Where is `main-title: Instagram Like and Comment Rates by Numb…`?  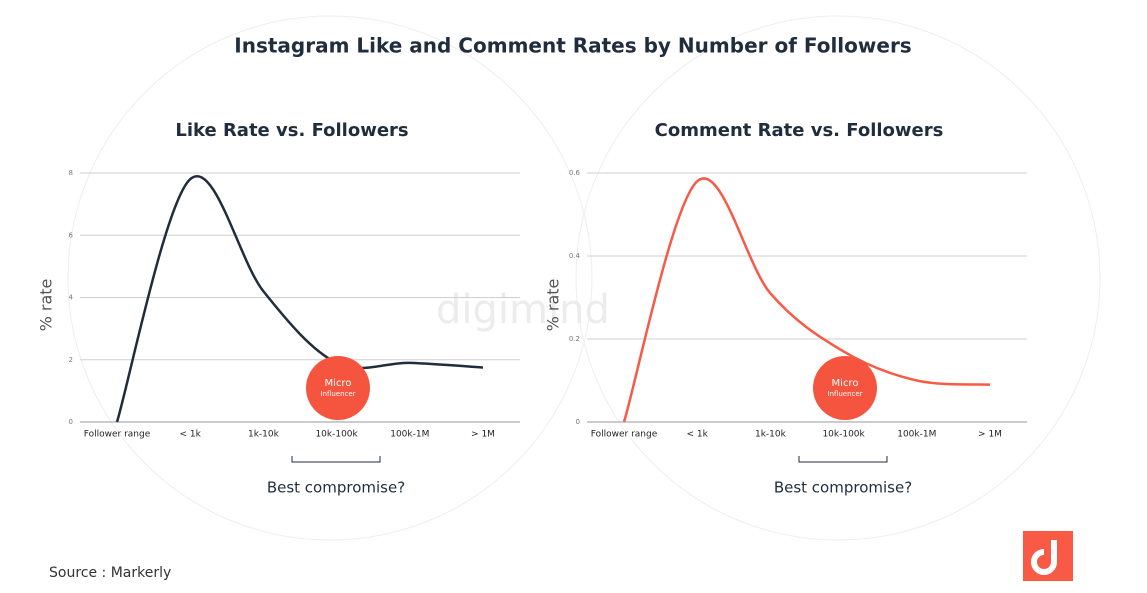
main-title: Instagram Like and Comment Rates by Numb… is located at coordinates (572, 46).